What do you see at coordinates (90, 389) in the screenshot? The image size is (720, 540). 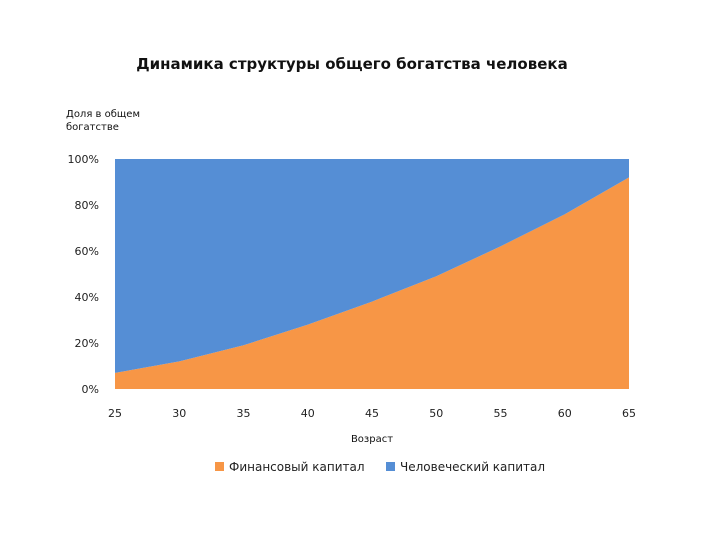 I see `y-tick-label: 0%` at bounding box center [90, 389].